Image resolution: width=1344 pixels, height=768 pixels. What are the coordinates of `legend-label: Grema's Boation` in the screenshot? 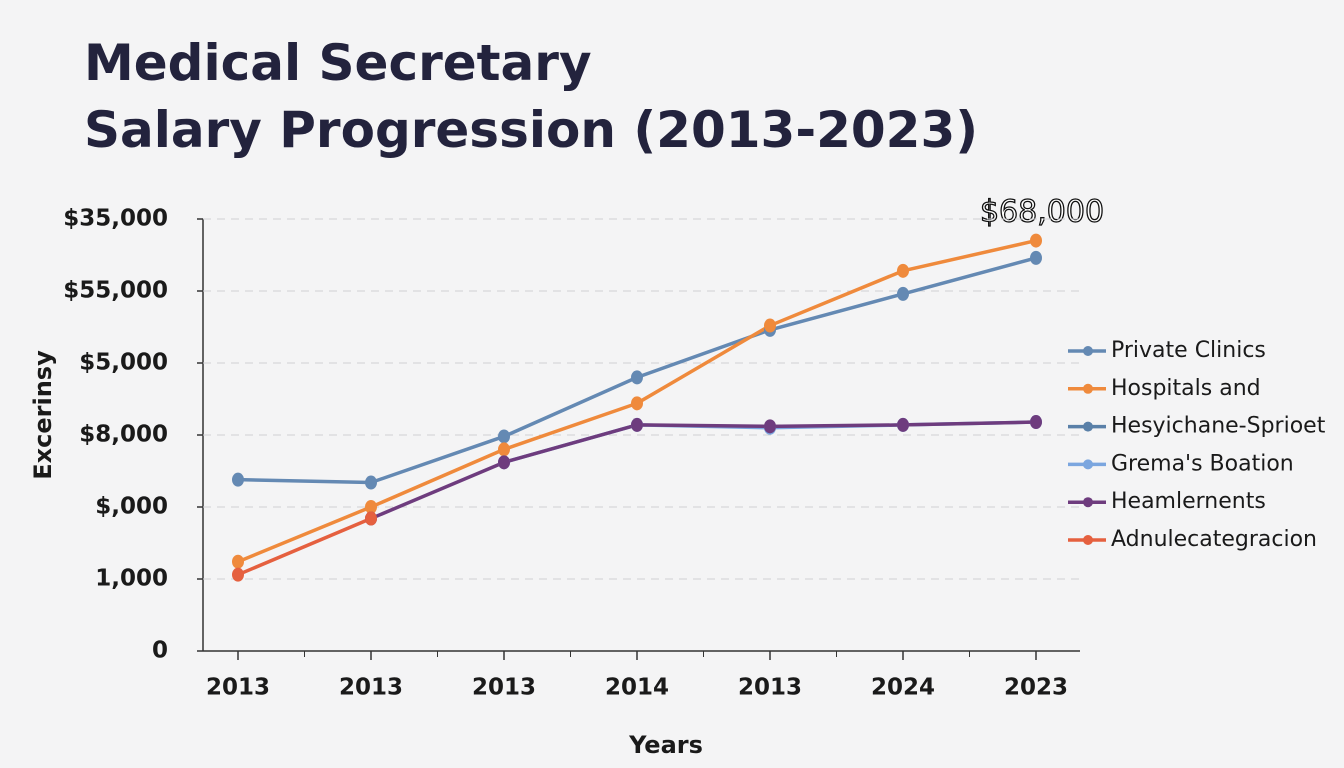 It's located at (1202, 463).